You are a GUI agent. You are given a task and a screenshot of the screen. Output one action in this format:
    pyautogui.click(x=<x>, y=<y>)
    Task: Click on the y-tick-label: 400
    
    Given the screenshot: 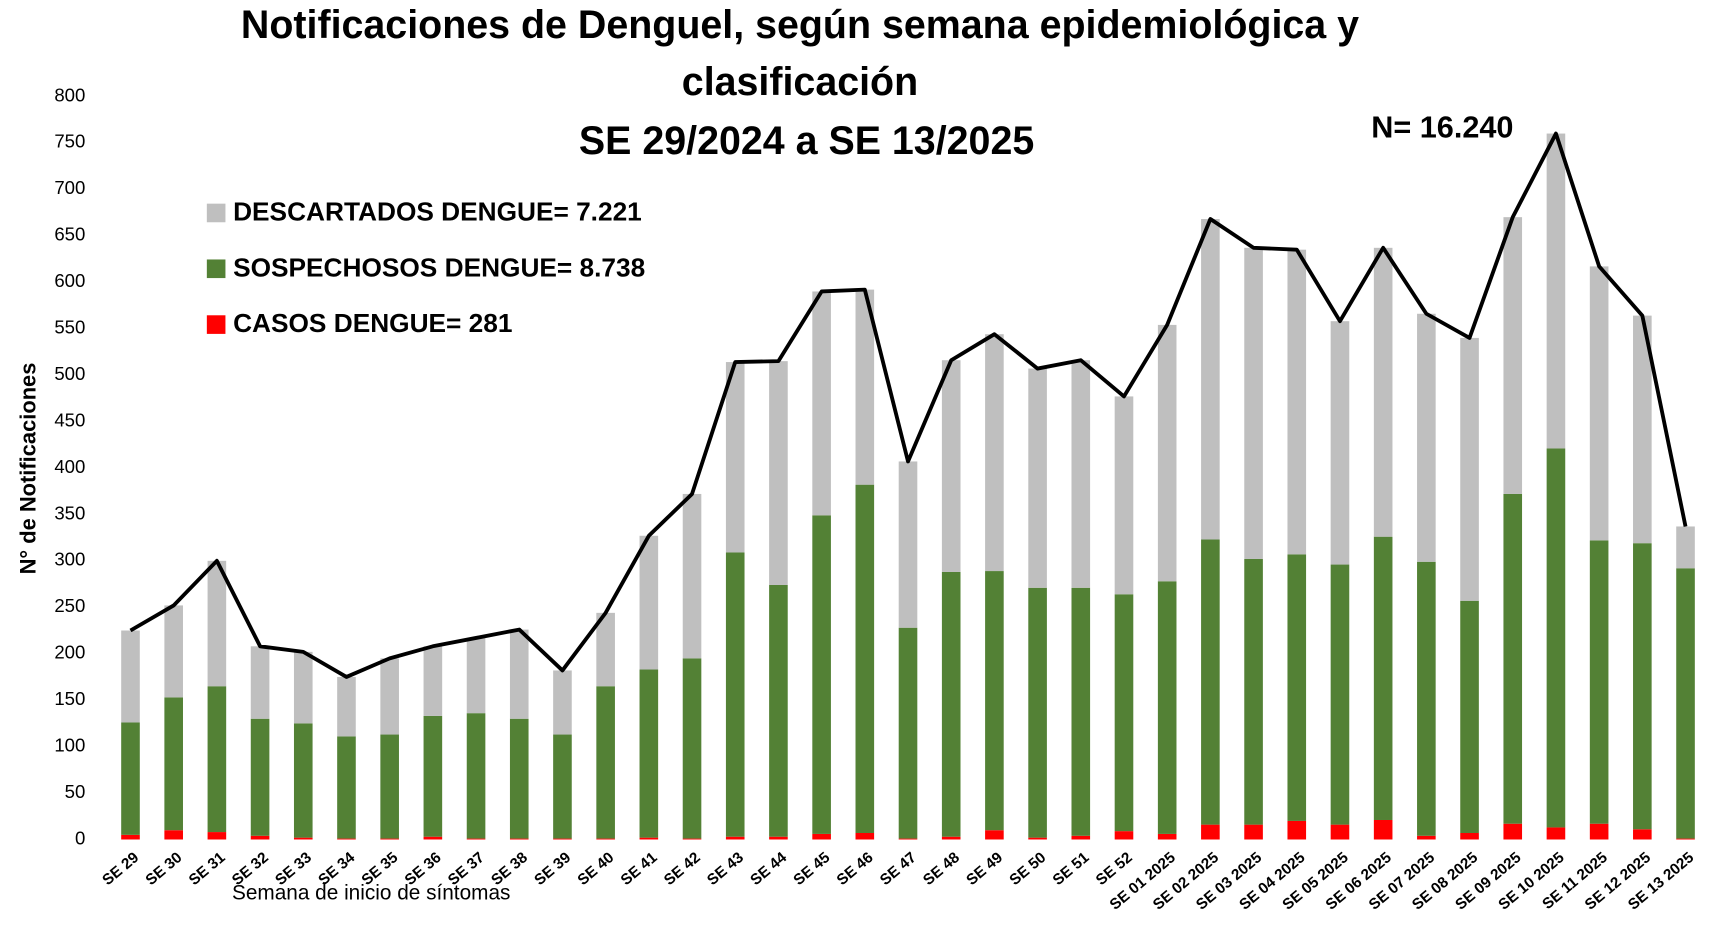 What is the action you would take?
    pyautogui.click(x=69, y=466)
    